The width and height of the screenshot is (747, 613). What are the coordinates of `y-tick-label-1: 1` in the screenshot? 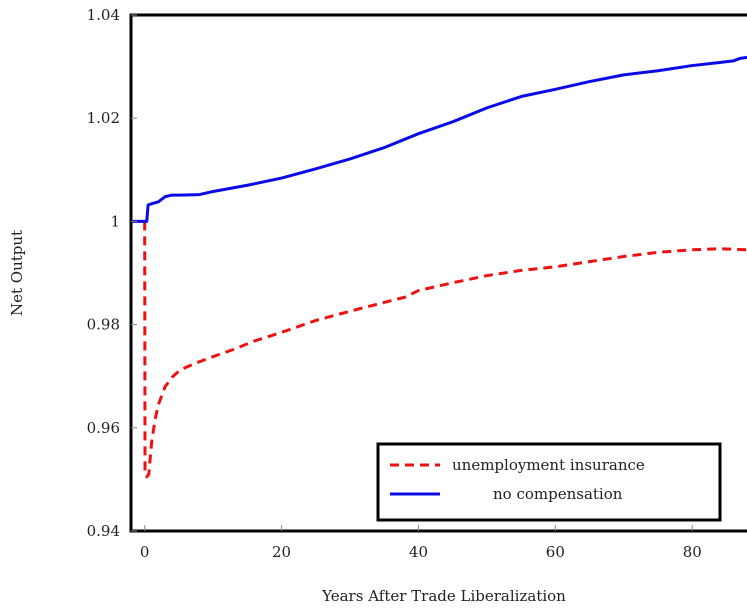 It's located at (115, 221).